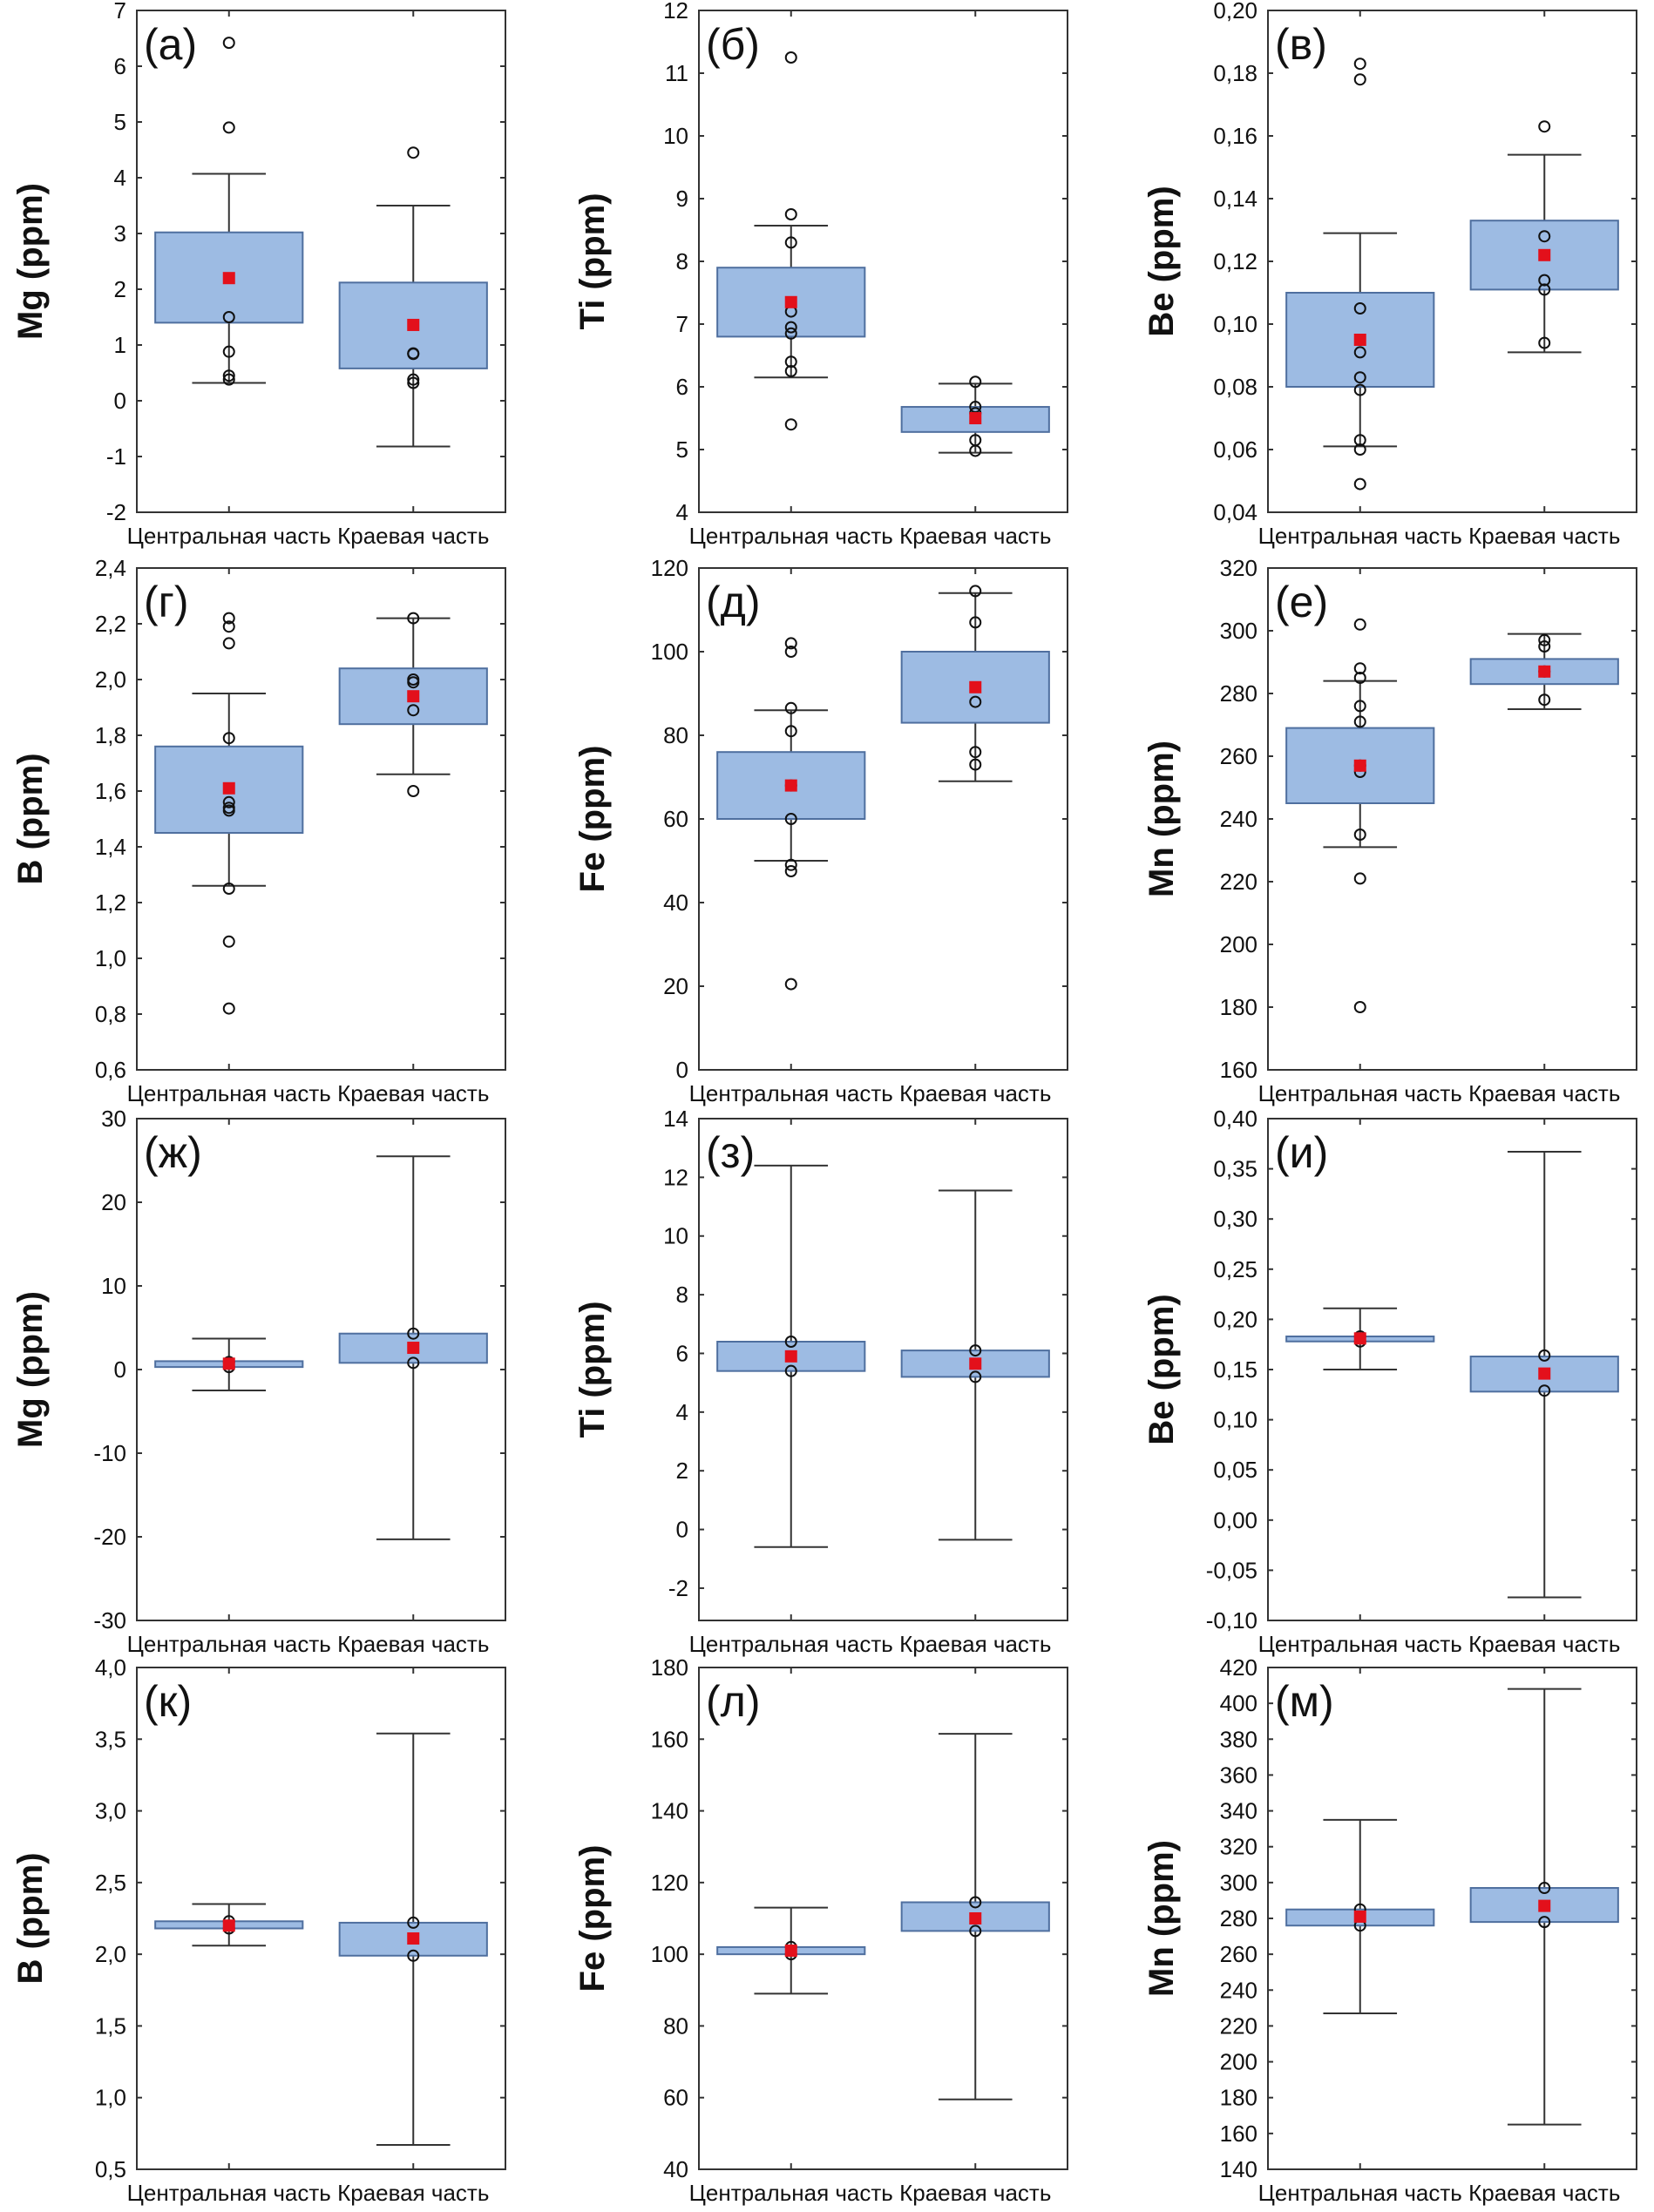 Image resolution: width=1654 pixels, height=2212 pixels. I want to click on y-tick-label: 1, so click(120, 345).